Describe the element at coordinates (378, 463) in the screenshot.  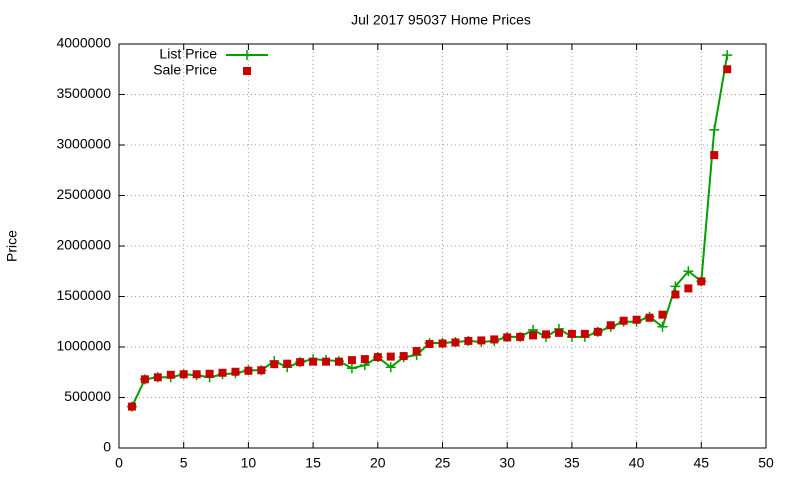
I see `x-tick-label: 20` at that location.